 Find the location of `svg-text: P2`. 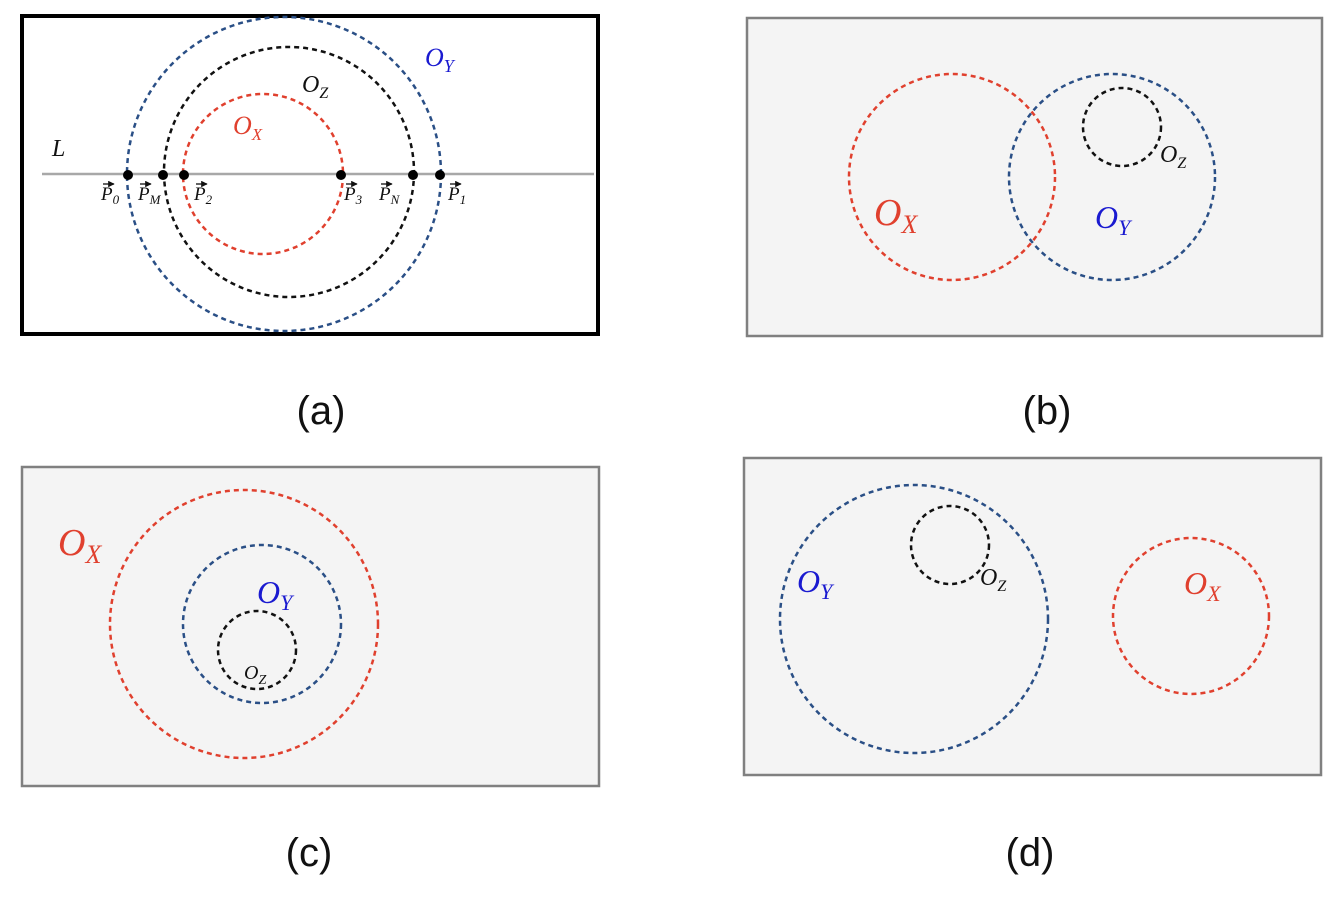

svg-text: P2 is located at coordinates (203, 195).